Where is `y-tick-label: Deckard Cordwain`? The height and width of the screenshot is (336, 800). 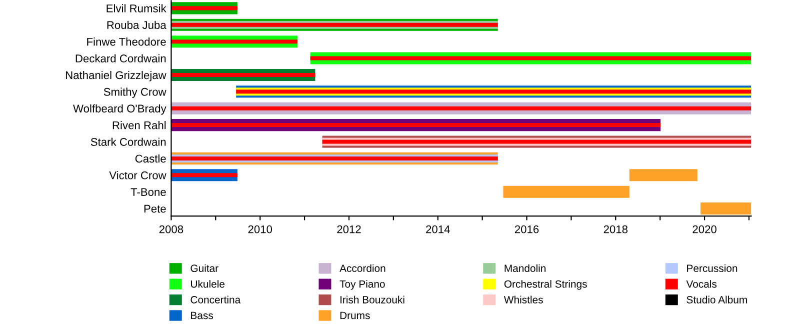 y-tick-label: Deckard Cordwain is located at coordinates (121, 58).